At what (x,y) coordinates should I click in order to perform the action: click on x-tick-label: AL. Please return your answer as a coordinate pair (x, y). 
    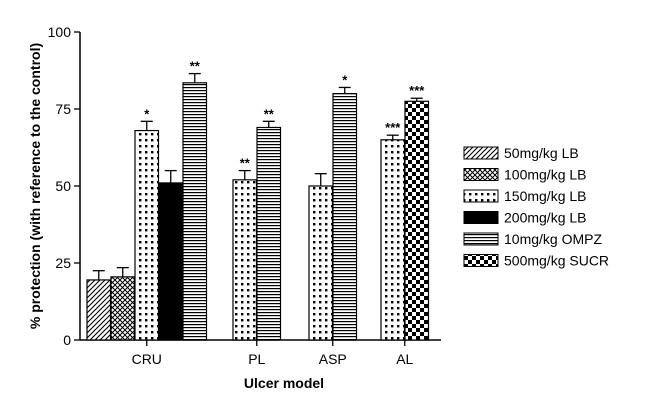
    Looking at the image, I should click on (404, 359).